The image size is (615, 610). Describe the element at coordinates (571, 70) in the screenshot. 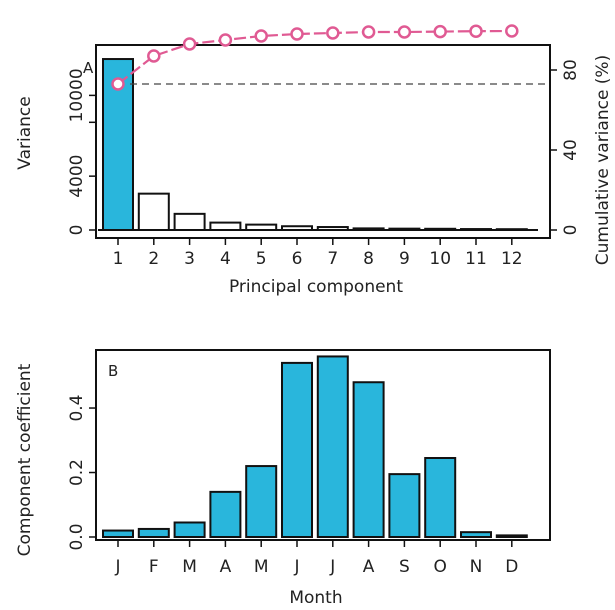

I see `right-y-tick-label: 80` at that location.